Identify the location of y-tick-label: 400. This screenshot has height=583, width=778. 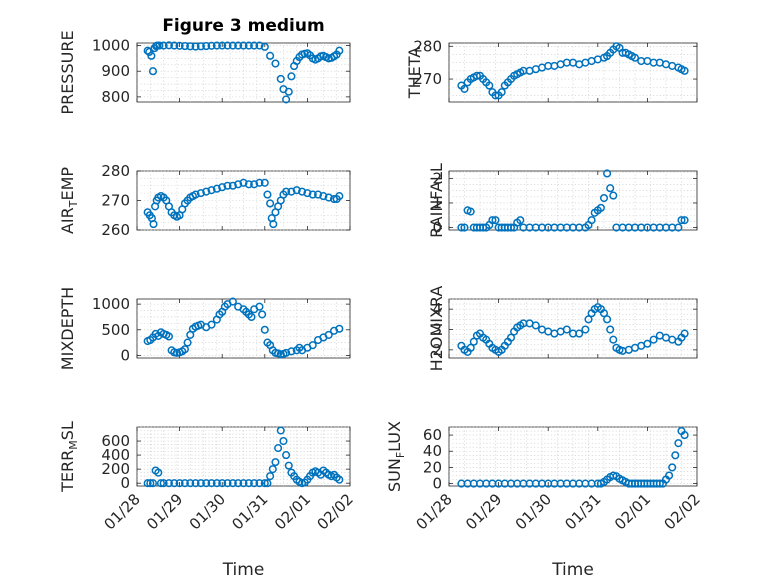
(115, 455).